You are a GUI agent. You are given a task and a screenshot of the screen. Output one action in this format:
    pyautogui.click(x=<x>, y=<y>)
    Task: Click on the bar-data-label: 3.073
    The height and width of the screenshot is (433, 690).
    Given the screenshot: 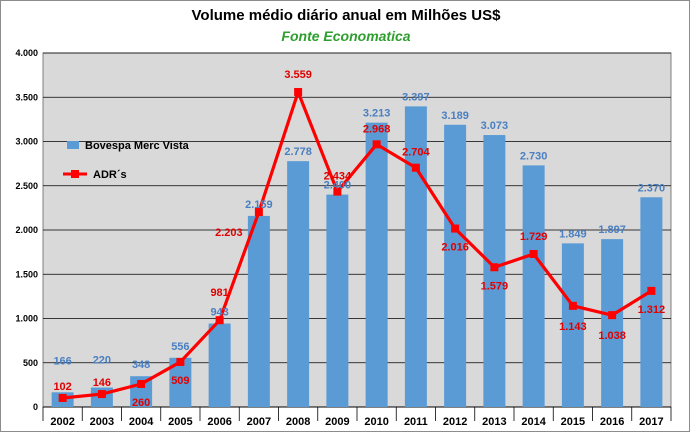 What is the action you would take?
    pyautogui.click(x=495, y=126)
    